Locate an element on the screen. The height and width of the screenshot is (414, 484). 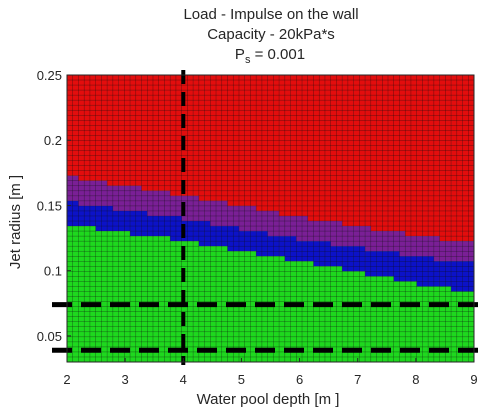
ps-subscript: s is located at coordinates (248, 60).